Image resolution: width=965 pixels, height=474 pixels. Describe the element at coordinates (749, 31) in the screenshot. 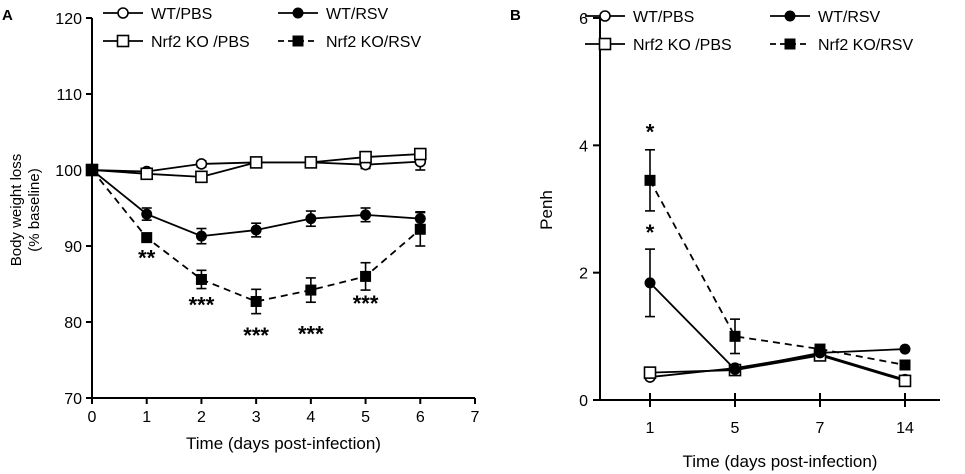

I see `panel-b-legend: WT/PBS Nrf2 KO /PBS WT/RSV Nrf2 KO/RSV` at that location.